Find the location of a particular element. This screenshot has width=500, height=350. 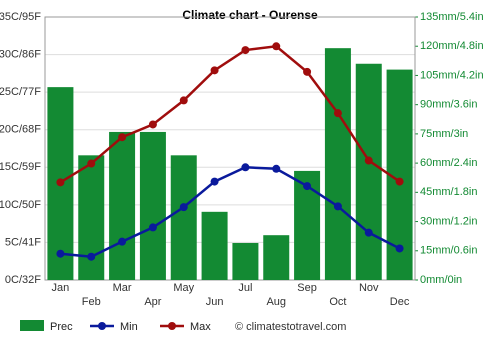

y2-tick-label: 0mm/0in is located at coordinates (441, 280).